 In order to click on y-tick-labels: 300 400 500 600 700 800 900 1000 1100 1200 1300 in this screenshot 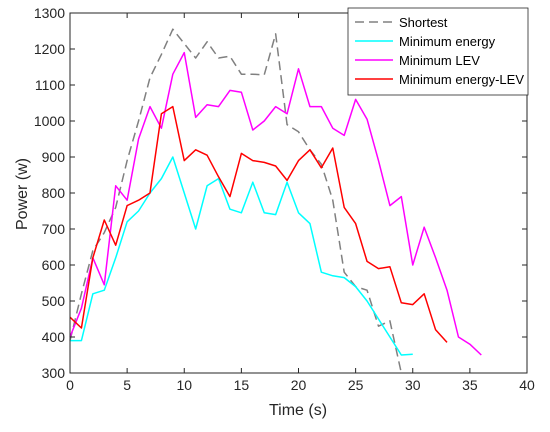, I will do `click(49, 193)`.